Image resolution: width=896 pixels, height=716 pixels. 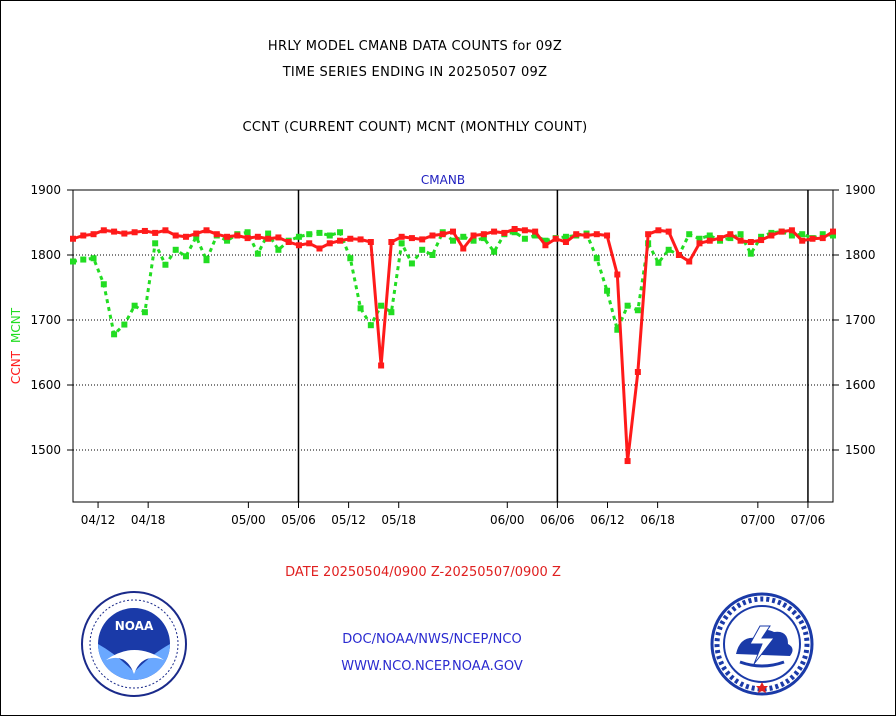 What do you see at coordinates (607, 520) in the screenshot?
I see `x-tick-label: 06/12` at bounding box center [607, 520].